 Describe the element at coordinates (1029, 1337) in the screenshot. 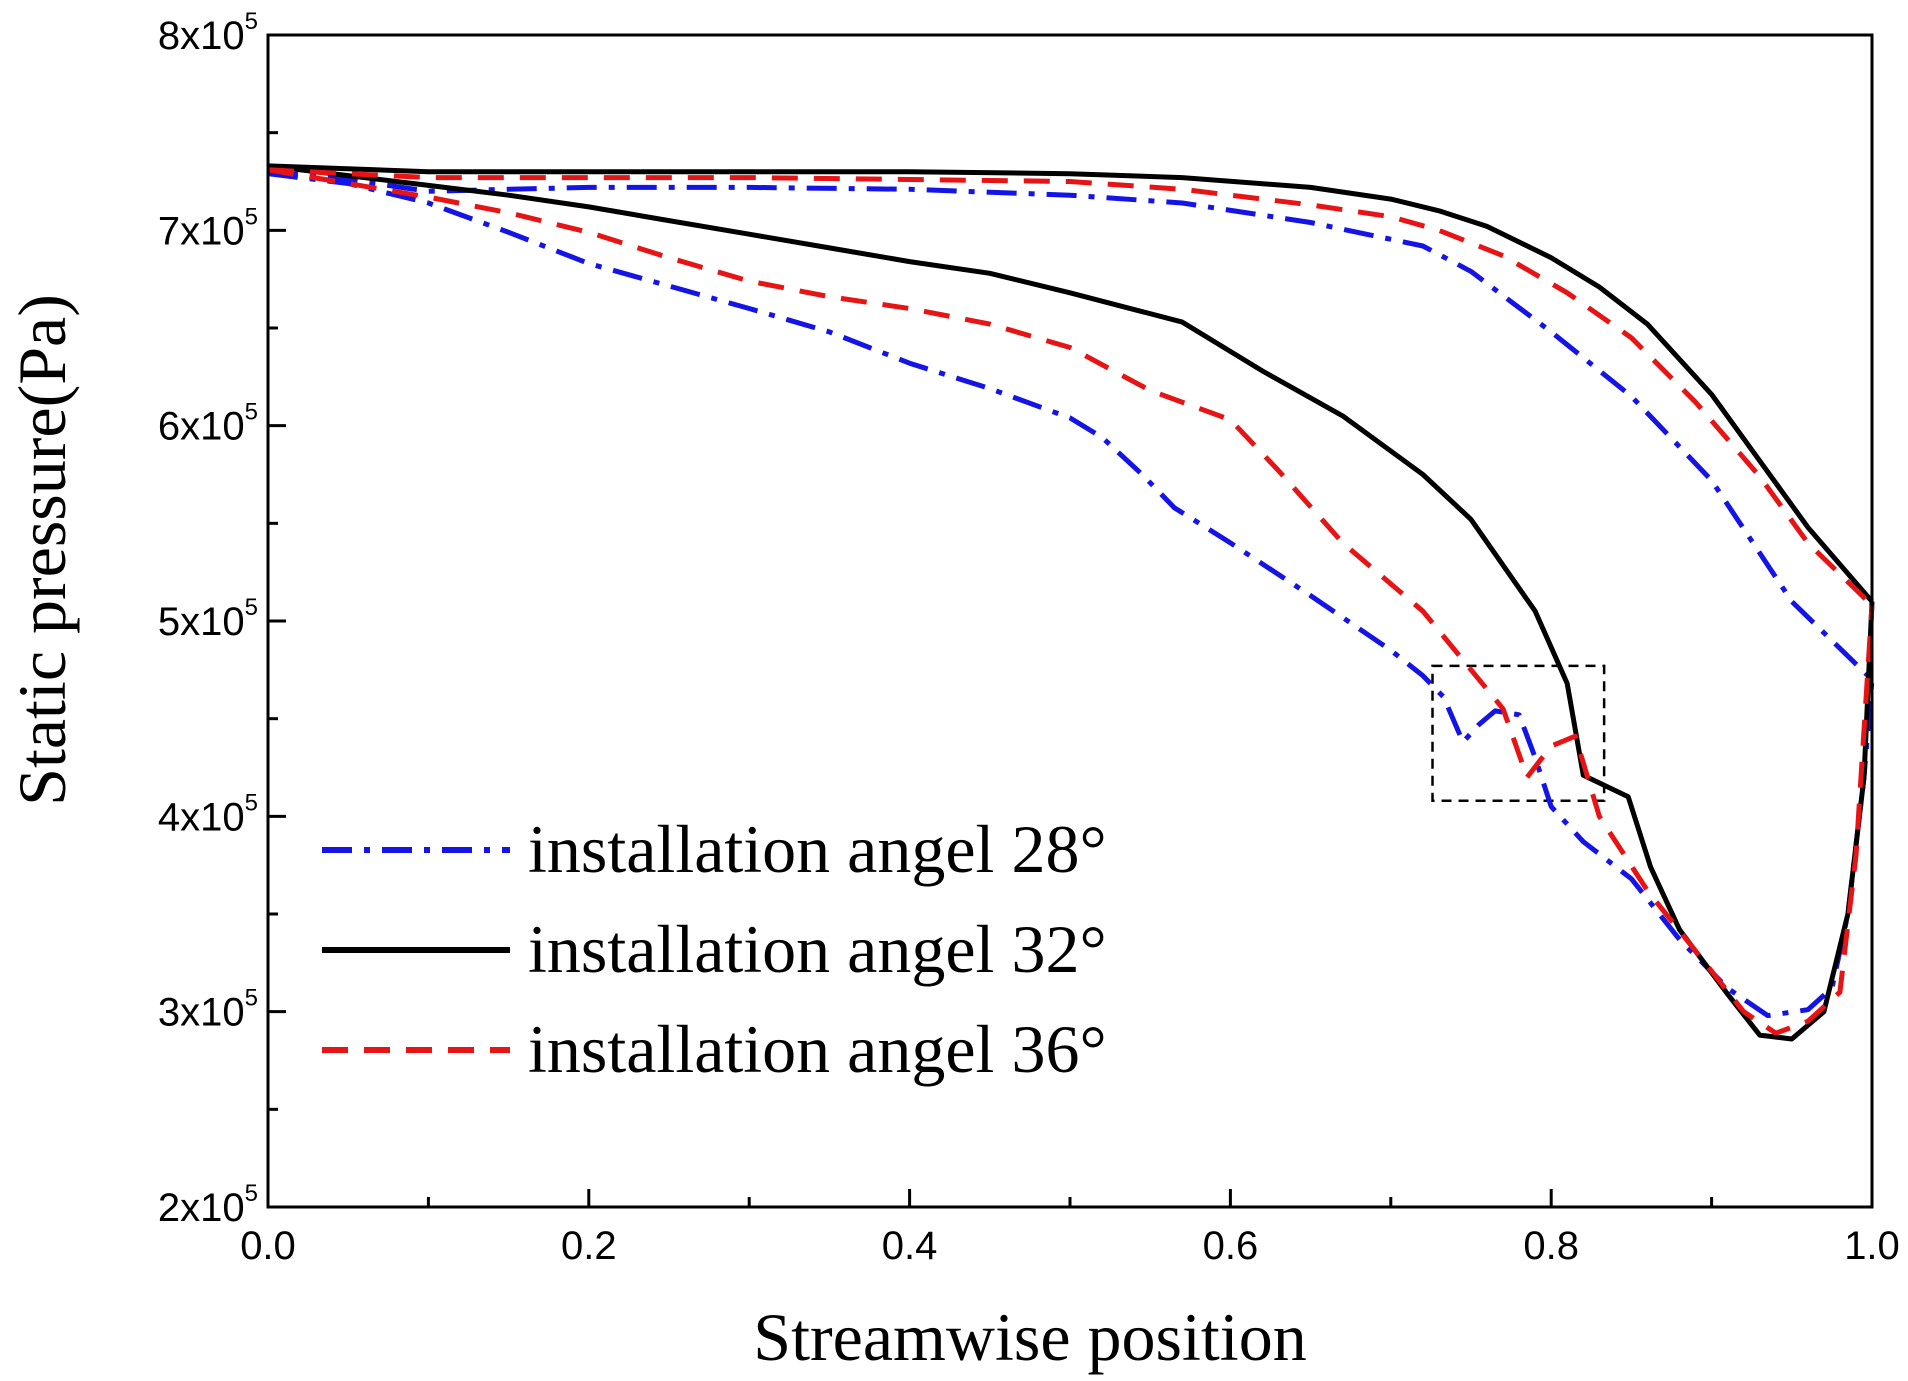

I see `x-axis-title: Streamwise position` at that location.